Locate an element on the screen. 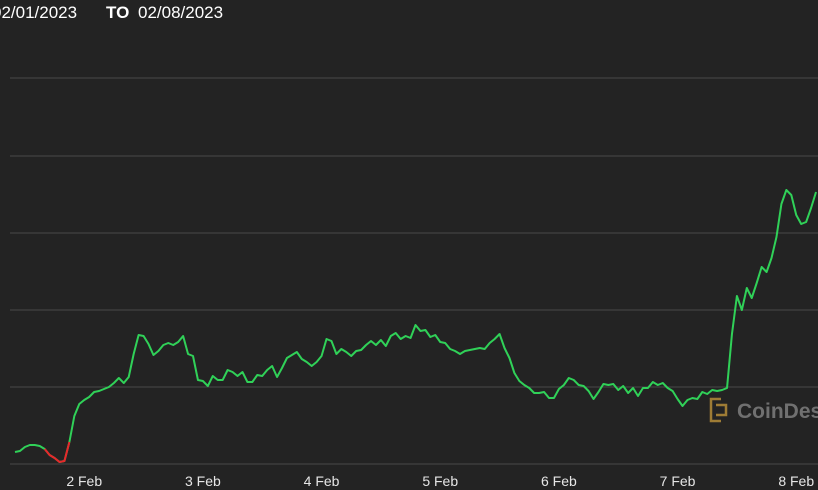  x-tick-label: 7 Feb is located at coordinates (678, 481).